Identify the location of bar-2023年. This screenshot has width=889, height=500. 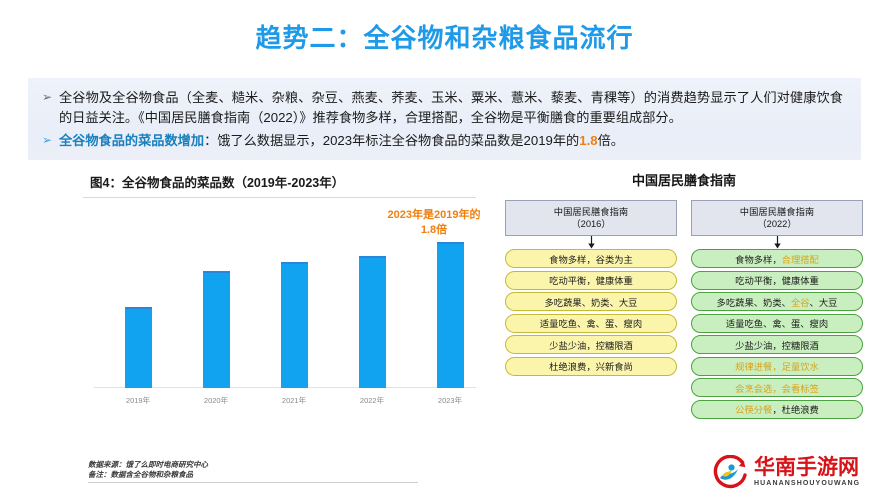
(450, 315).